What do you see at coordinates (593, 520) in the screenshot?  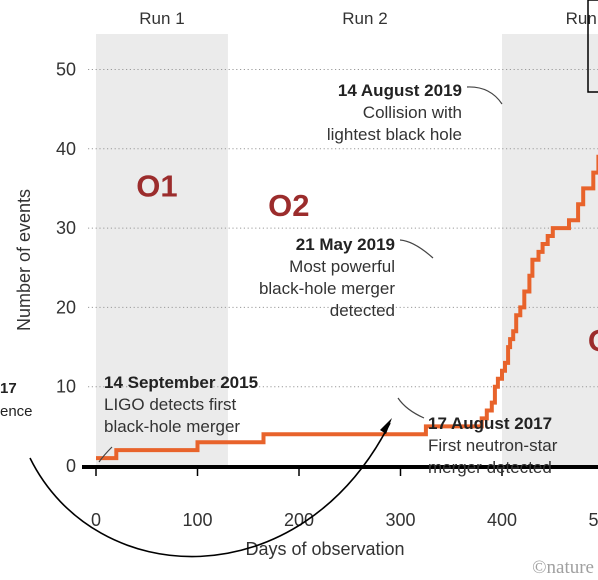 I see `x-tick-label-500: 500` at bounding box center [593, 520].